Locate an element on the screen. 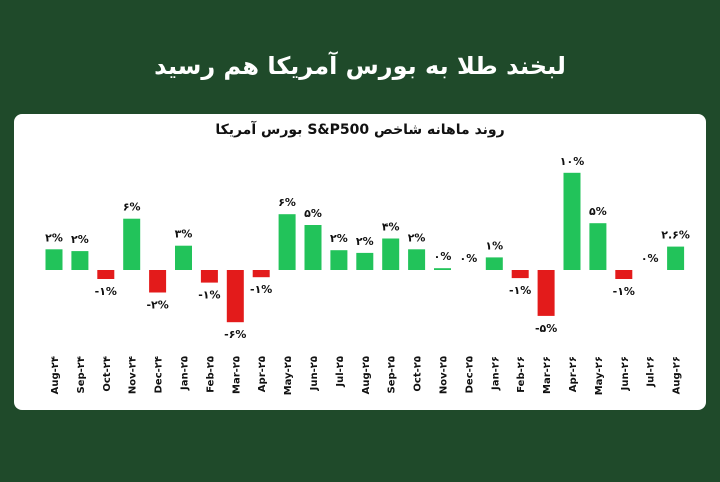 This screenshot has height=482, width=720. data-label-5: ۳% is located at coordinates (184, 234).